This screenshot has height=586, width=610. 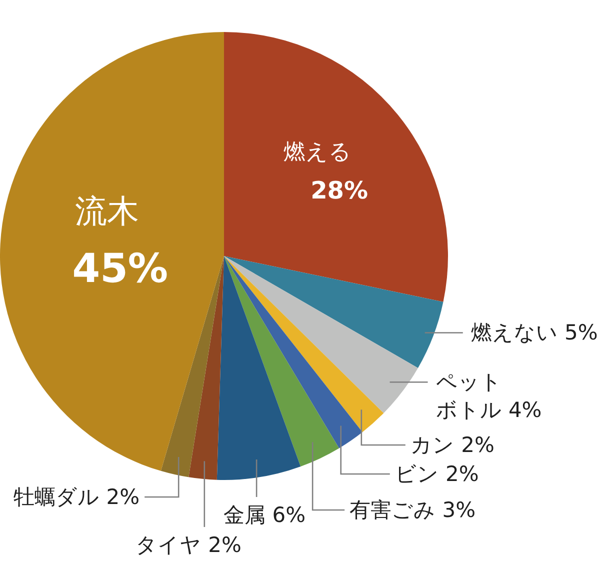 I want to click on data-label: 45%, so click(x=120, y=269).